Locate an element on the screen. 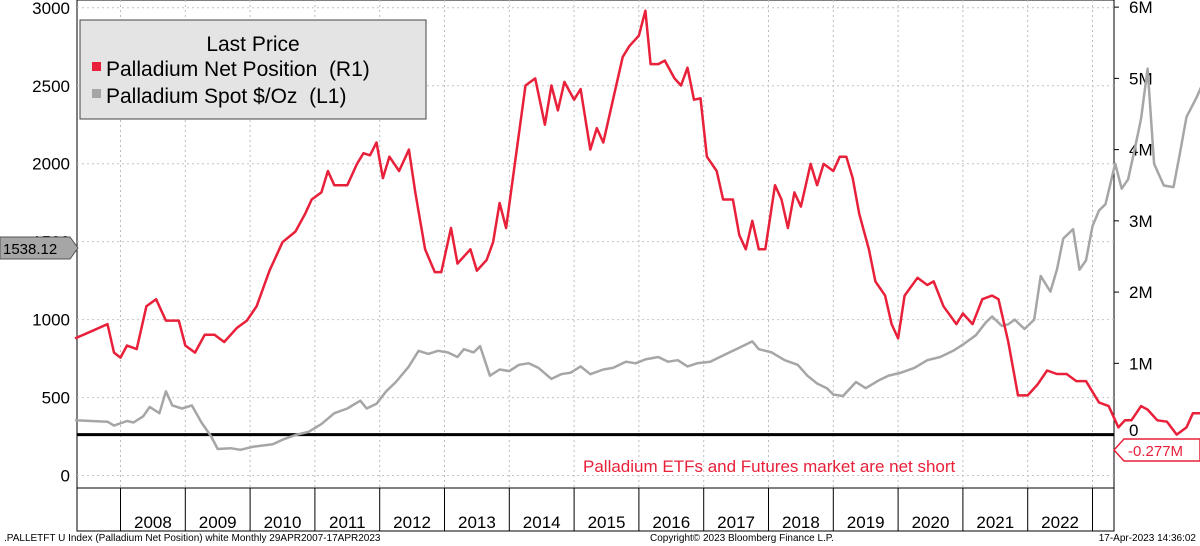 The height and width of the screenshot is (546, 1200). x-tick-label: 2018 is located at coordinates (801, 522).